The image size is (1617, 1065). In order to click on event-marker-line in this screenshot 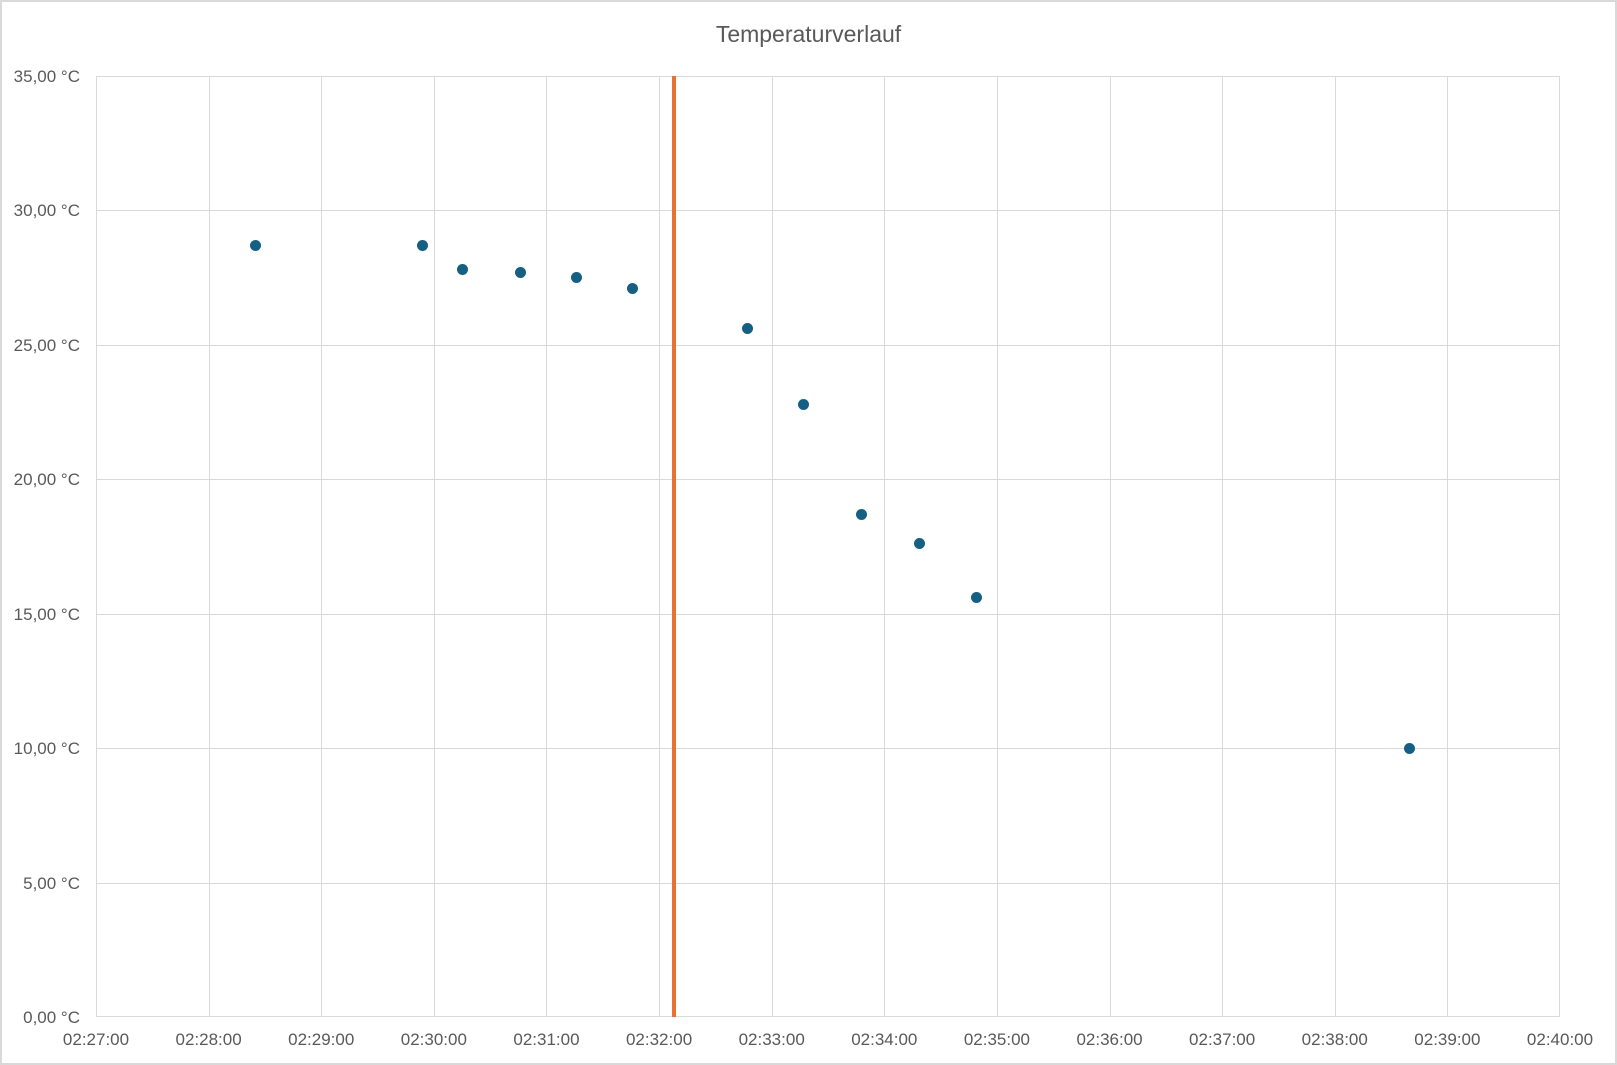, I will do `click(674, 546)`.